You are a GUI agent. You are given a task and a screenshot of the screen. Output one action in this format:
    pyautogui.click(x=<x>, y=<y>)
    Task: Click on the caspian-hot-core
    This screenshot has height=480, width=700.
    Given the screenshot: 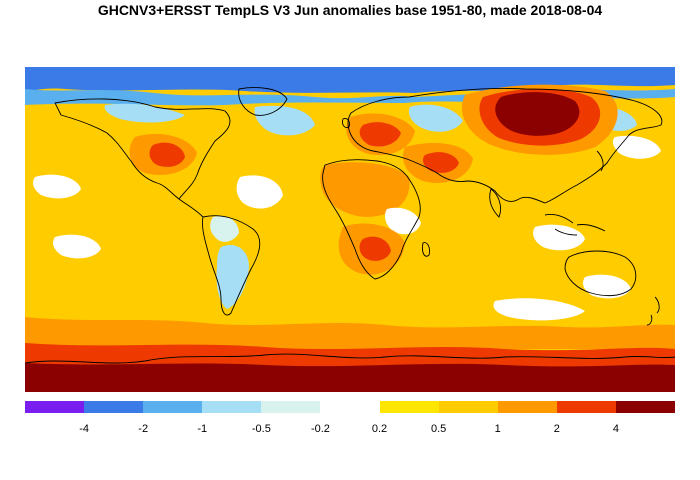 What is the action you would take?
    pyautogui.click(x=441, y=162)
    